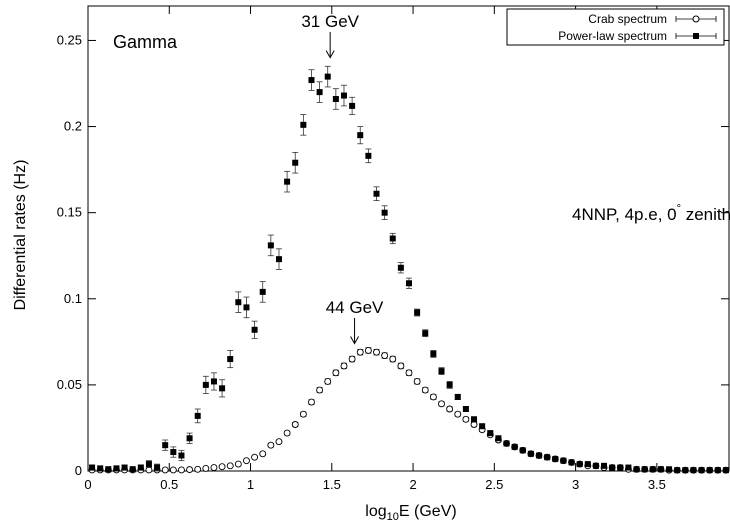 The image size is (730, 521). I want to click on legend-marker-crab, so click(696, 19).